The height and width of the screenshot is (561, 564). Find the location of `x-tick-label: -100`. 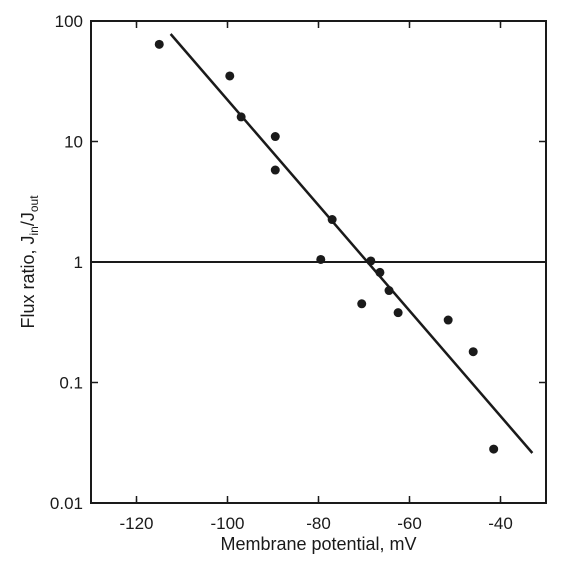

x-tick-label: -100 is located at coordinates (227, 523).